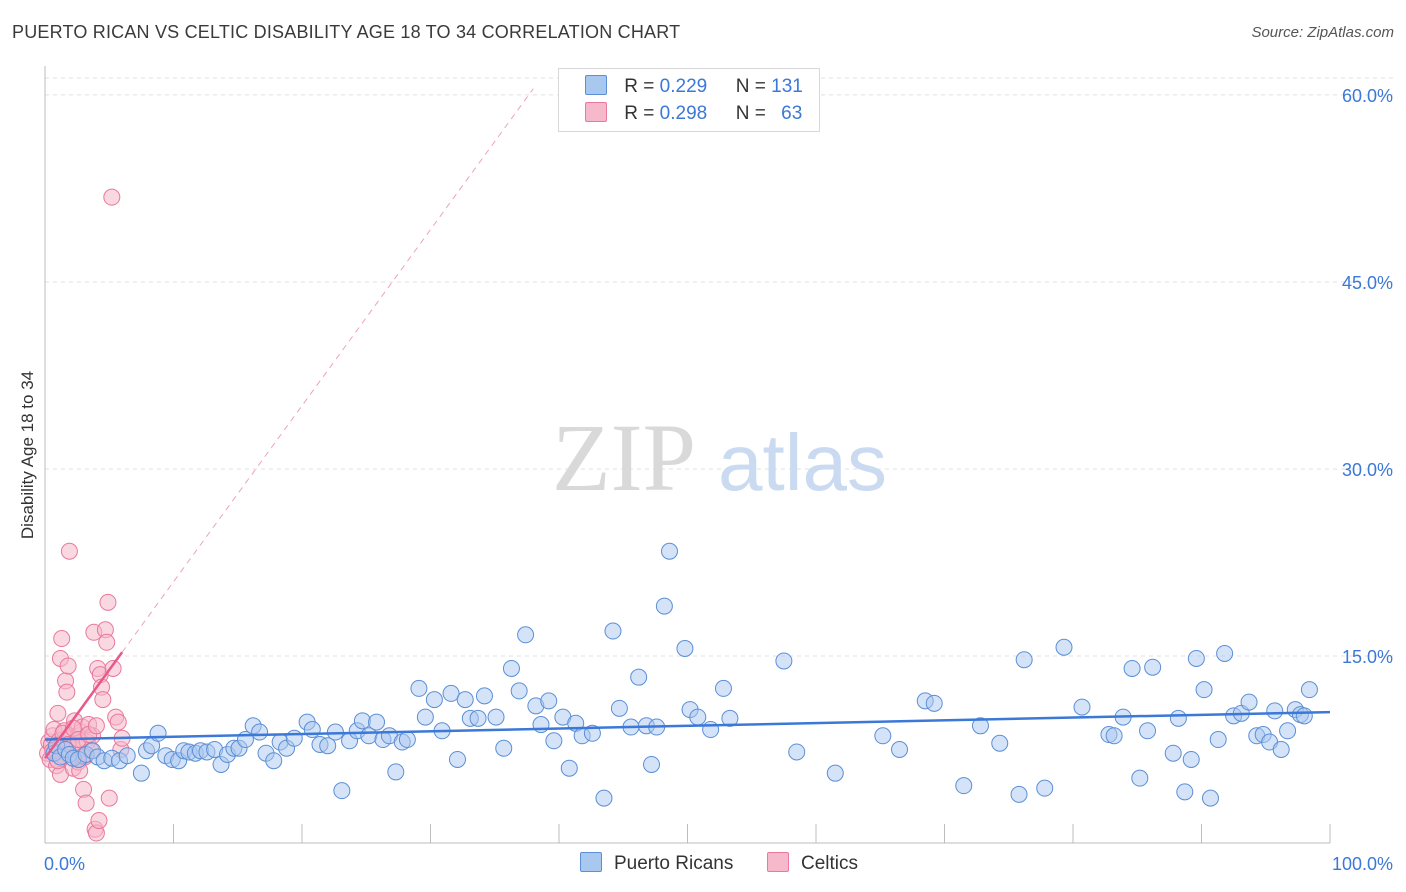 This screenshot has height=892, width=1406. Describe the element at coordinates (27, 455) in the screenshot. I see `y-axis-label: Disability Age 18 to 34` at that location.